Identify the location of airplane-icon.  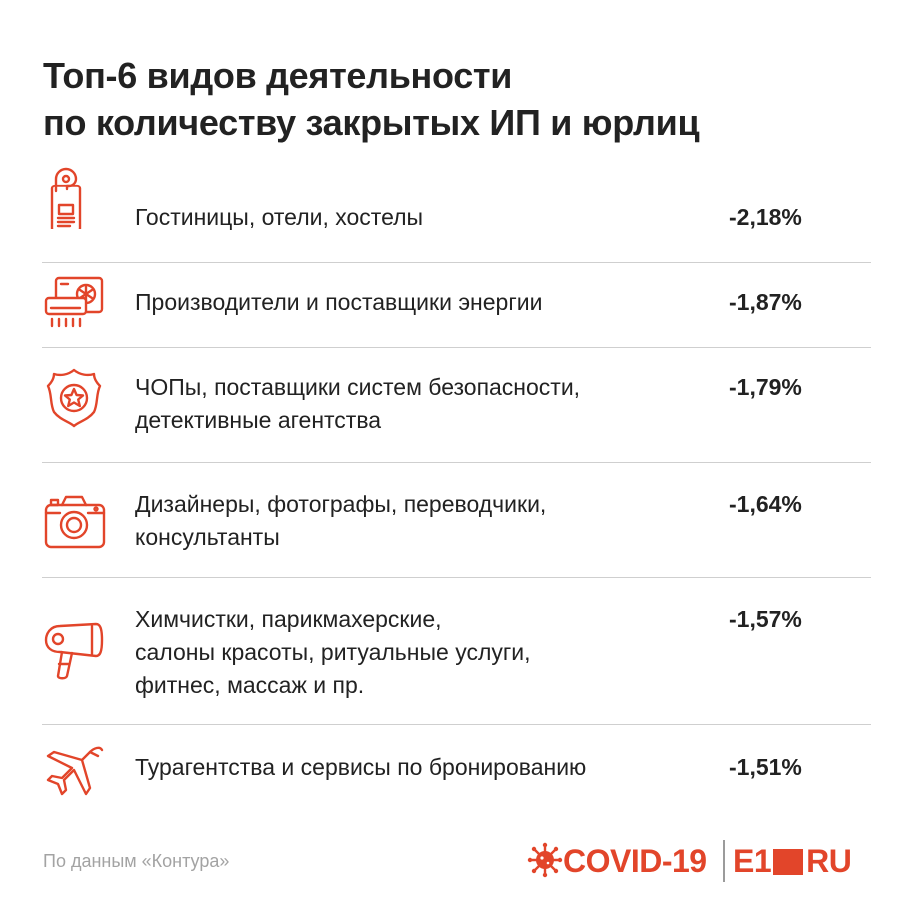
(74, 768).